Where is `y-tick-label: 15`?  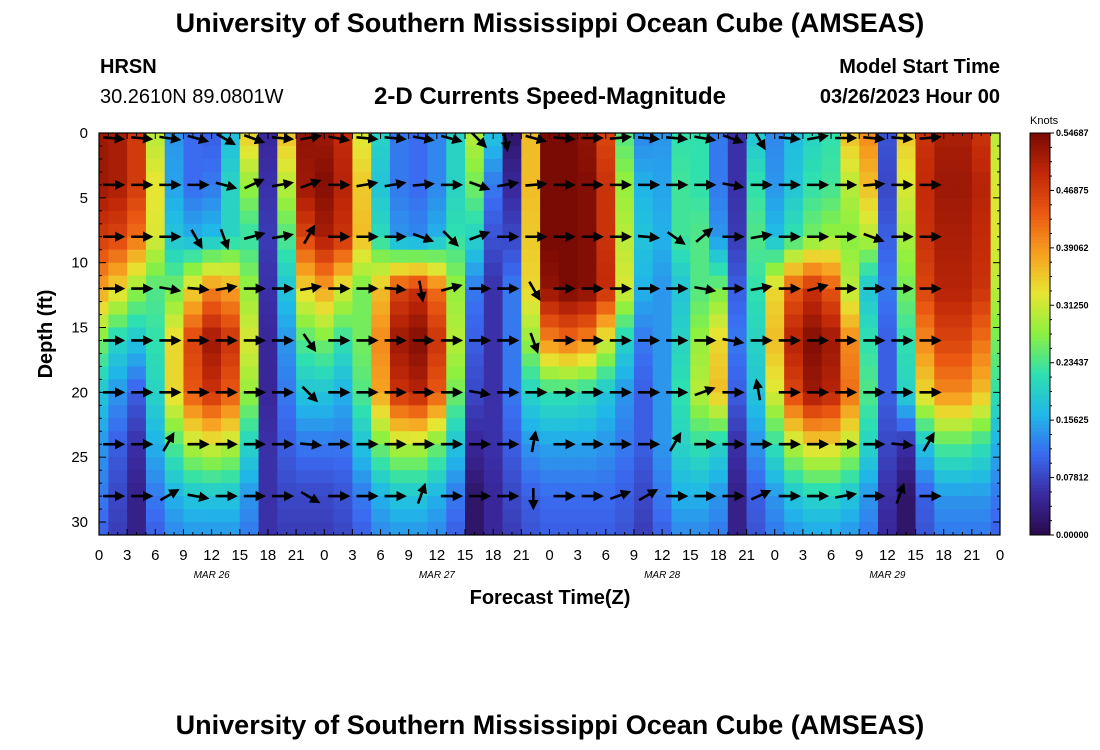
y-tick-label: 15 is located at coordinates (79, 328).